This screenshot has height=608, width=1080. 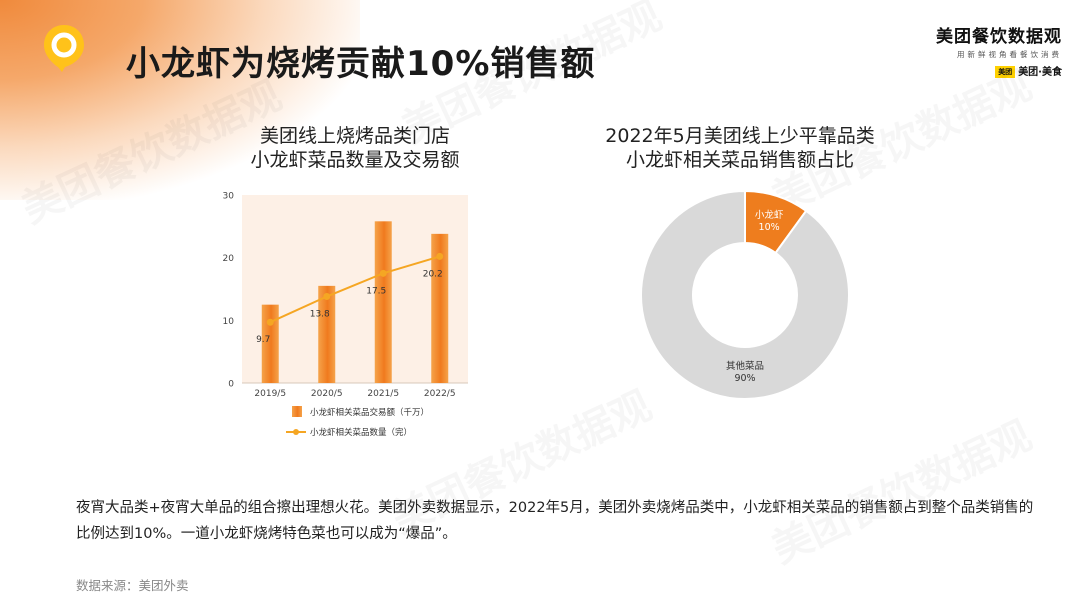 I want to click on brand-tagline: 用新鲜视角看餐饮消费, so click(x=1009, y=54).